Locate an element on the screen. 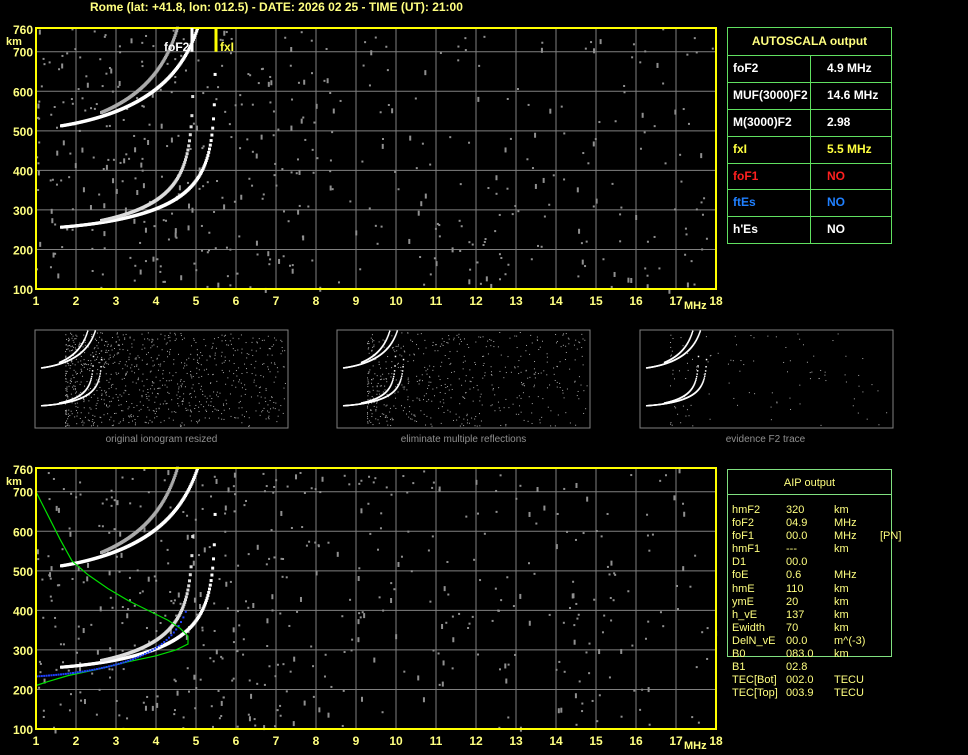  y-tick-label: 100 is located at coordinates (23, 290).